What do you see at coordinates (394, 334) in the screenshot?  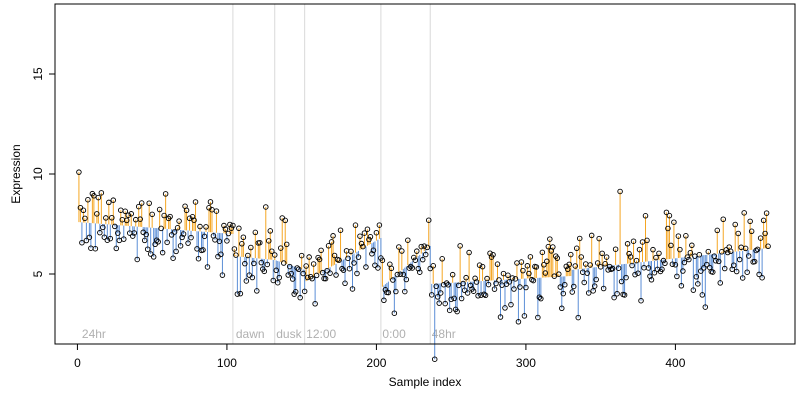 I see `period-label-4: 0:00` at bounding box center [394, 334].